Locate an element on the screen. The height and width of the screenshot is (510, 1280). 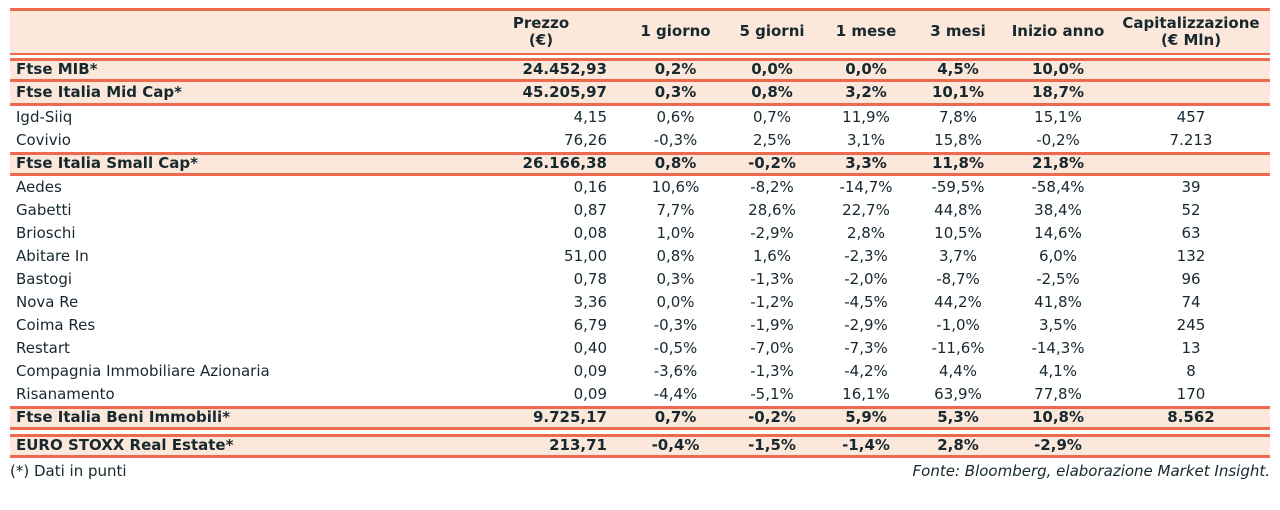
row-name: Ftse Italia Mid Cap* is located at coordinates (99, 91).